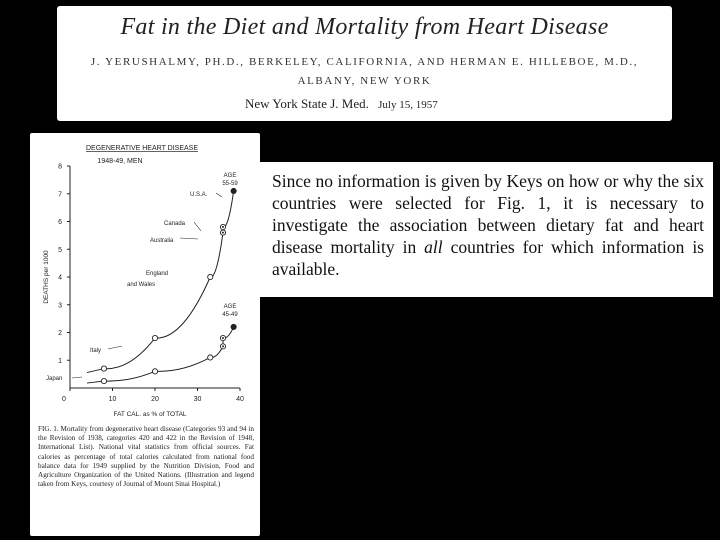 The height and width of the screenshot is (540, 720). I want to click on y-tick-label: 5, so click(60, 250).